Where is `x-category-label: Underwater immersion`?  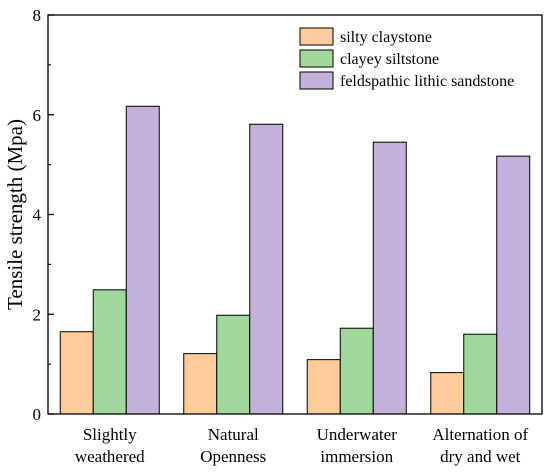
x-category-label: Underwater immersion is located at coordinates (357, 445).